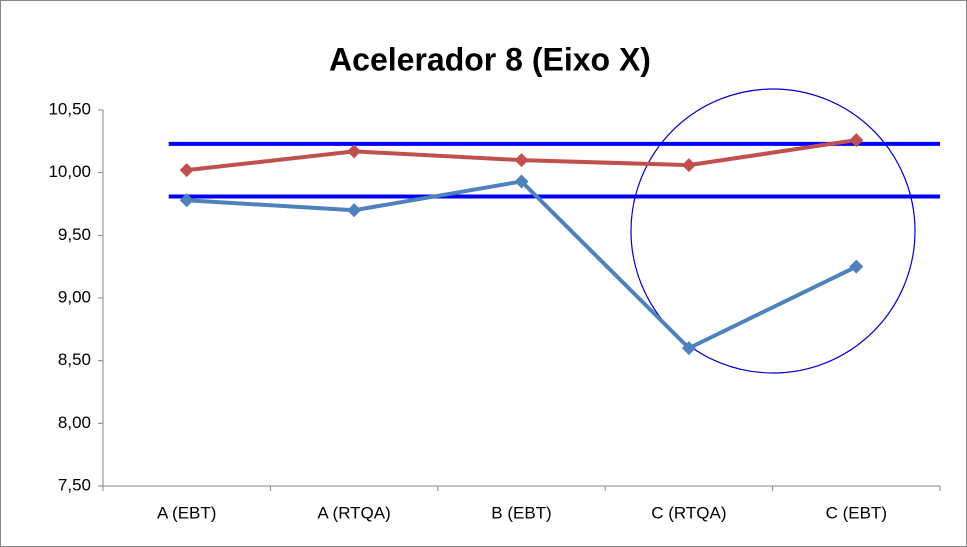  I want to click on y-tick-label: 10,50, so click(69, 108).